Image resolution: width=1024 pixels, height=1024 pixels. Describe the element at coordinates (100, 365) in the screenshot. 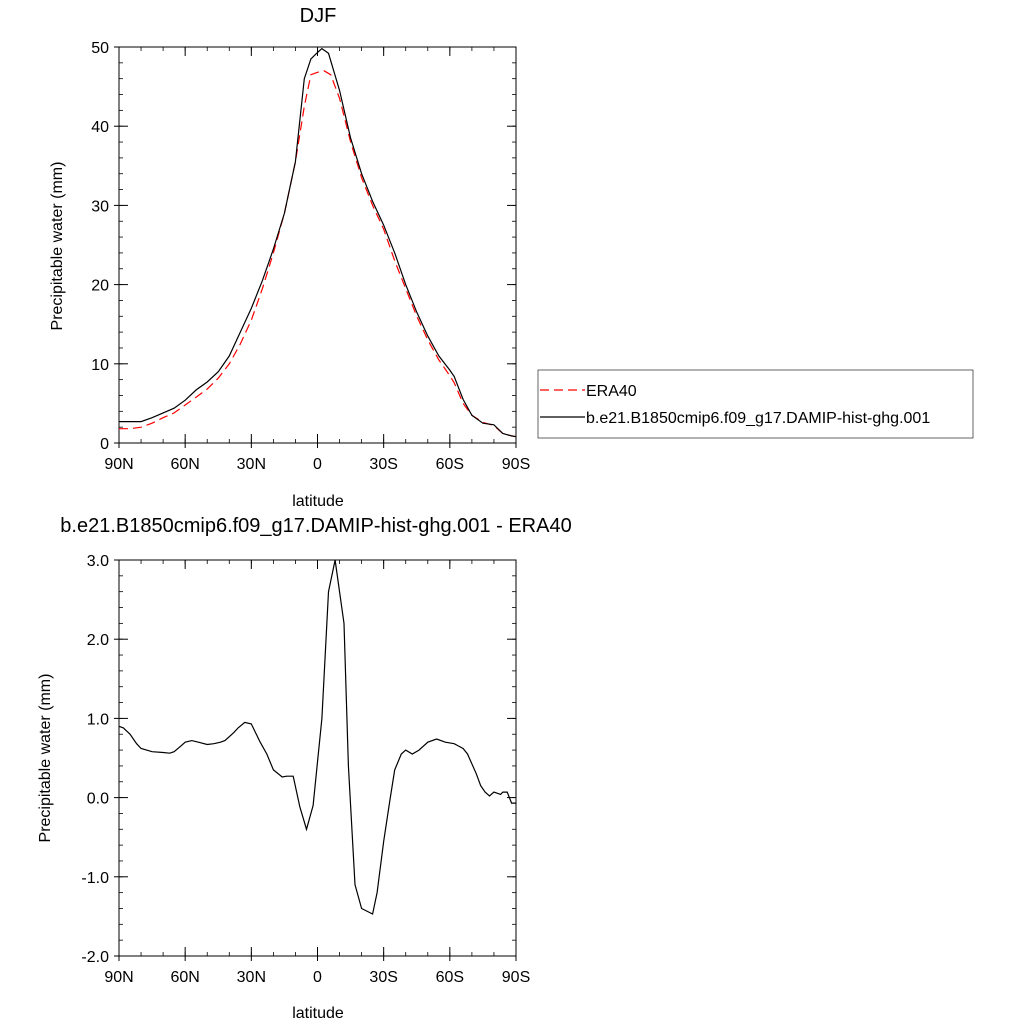

I see `y-tick-label: 10` at that location.